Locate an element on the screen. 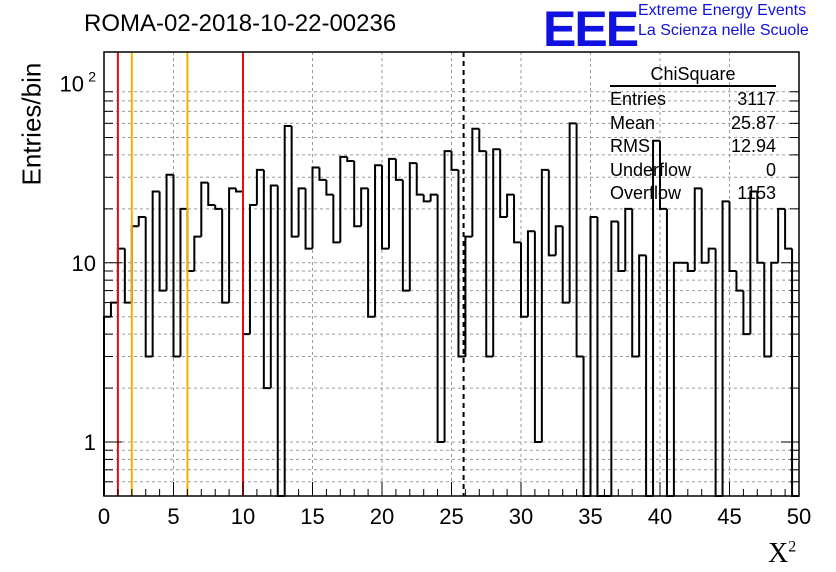 This screenshot has width=836, height=572. stats-row-overflow: Overflow 1153 is located at coordinates (693, 193).